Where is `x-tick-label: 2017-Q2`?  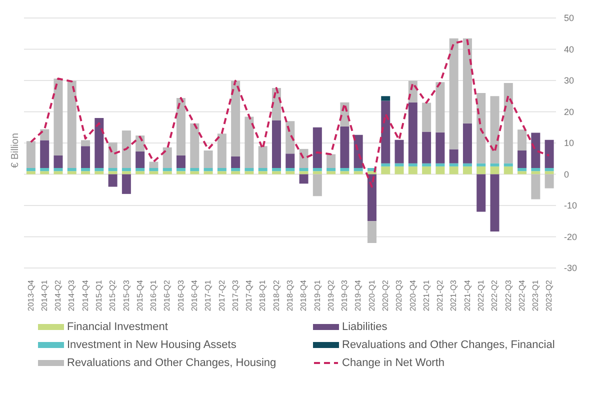
x-tick-label: 2017-Q2 is located at coordinates (221, 295).